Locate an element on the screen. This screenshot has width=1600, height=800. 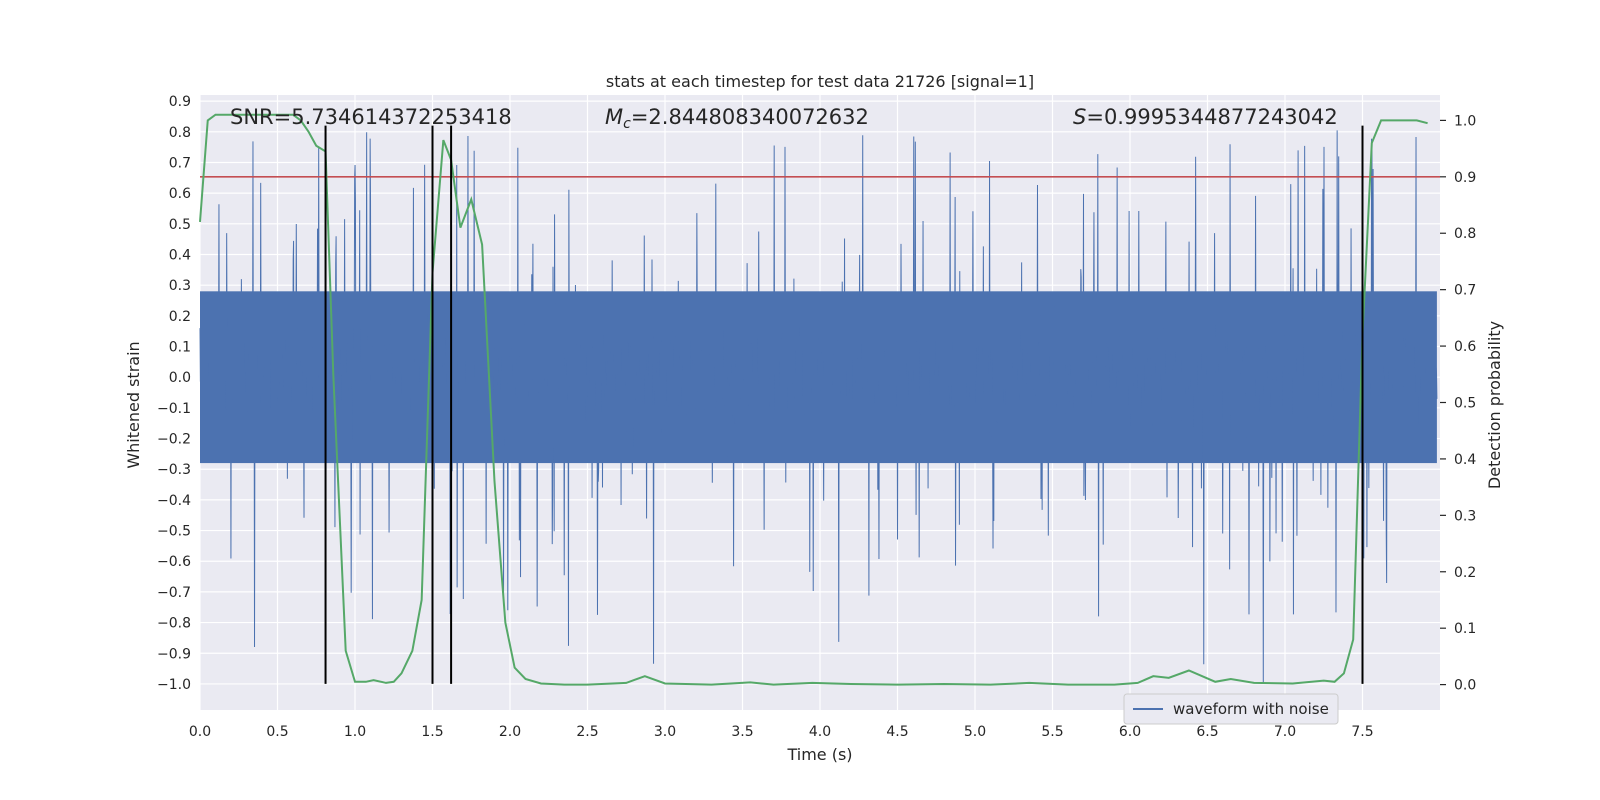
right-y-tick-label: 0.8 is located at coordinates (1465, 234).